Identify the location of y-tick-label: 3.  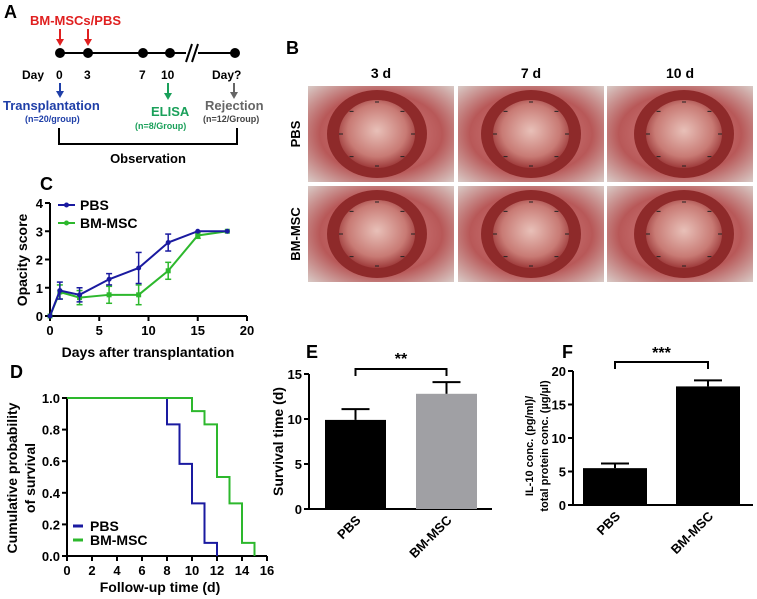
(39, 231).